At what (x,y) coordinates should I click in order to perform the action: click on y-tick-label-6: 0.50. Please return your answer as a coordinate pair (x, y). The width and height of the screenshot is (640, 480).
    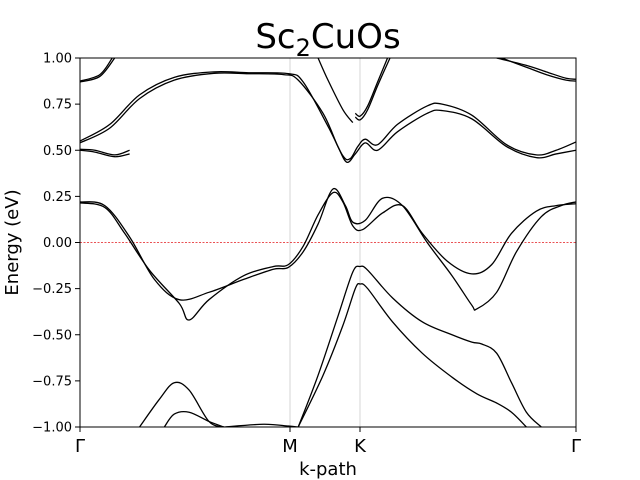
    Looking at the image, I should click on (57, 151).